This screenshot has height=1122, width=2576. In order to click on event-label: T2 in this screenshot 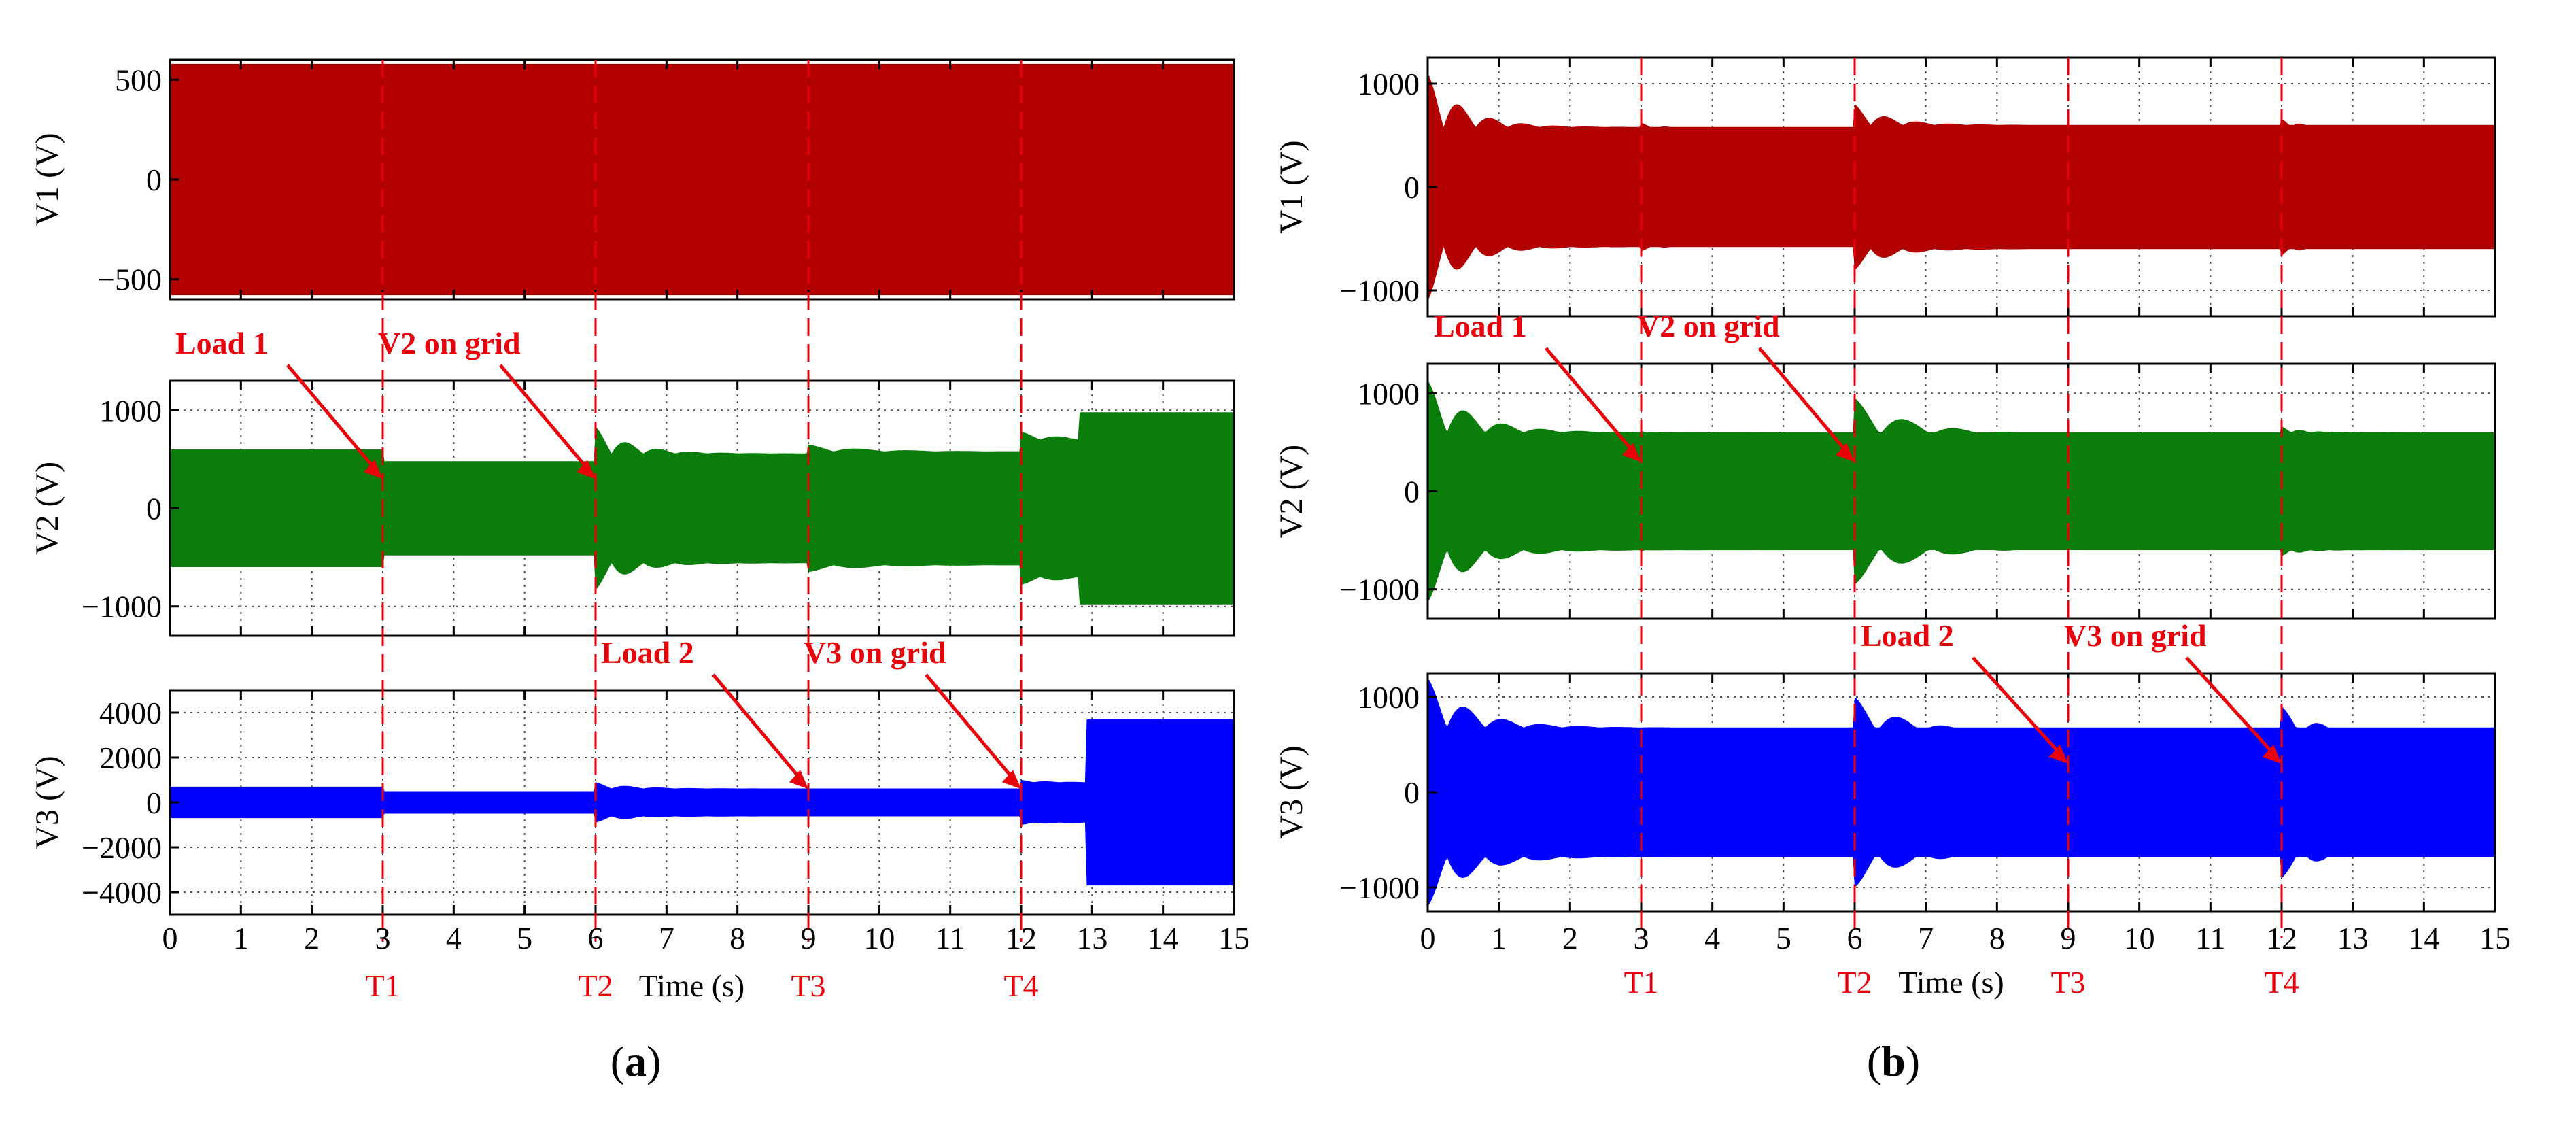, I will do `click(595, 986)`.